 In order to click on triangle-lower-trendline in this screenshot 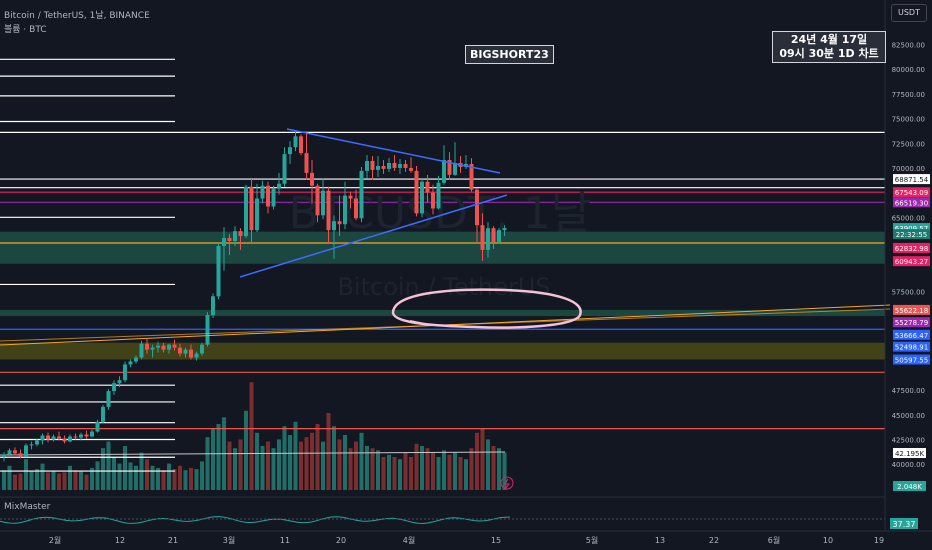, I will do `click(373, 236)`.